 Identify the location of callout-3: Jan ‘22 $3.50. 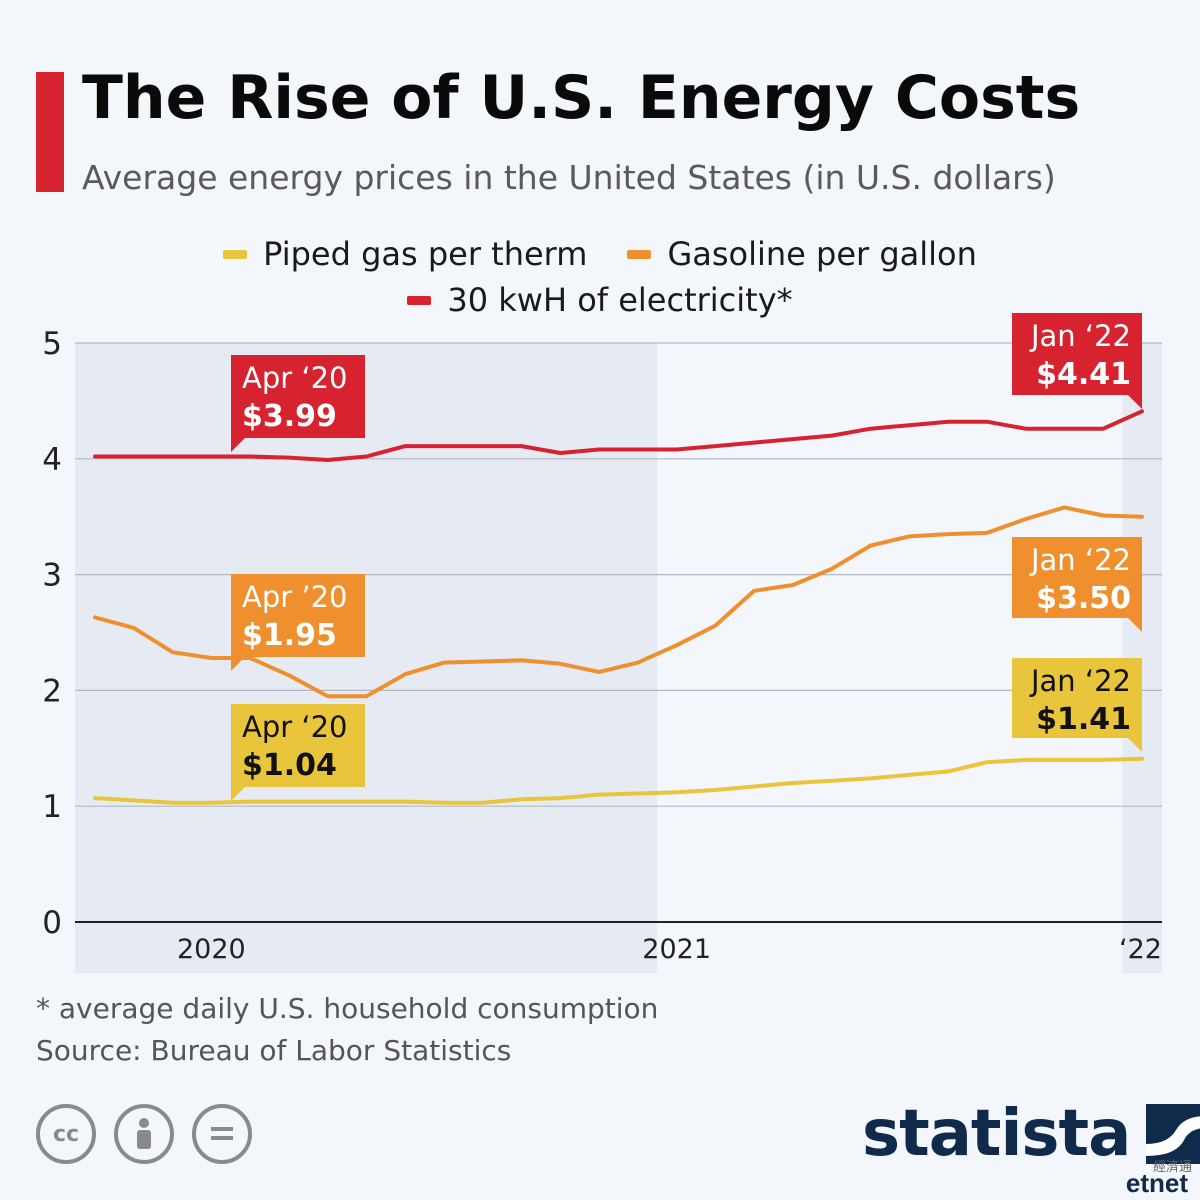
(1077, 584).